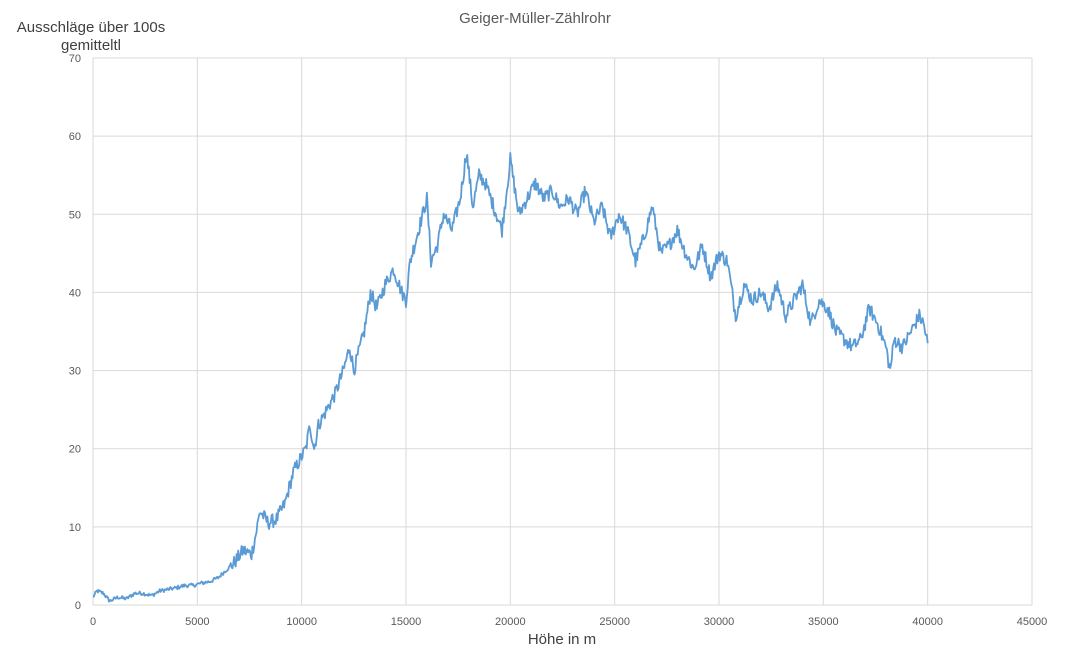  I want to click on x-tick-label: 45000, so click(1032, 622).